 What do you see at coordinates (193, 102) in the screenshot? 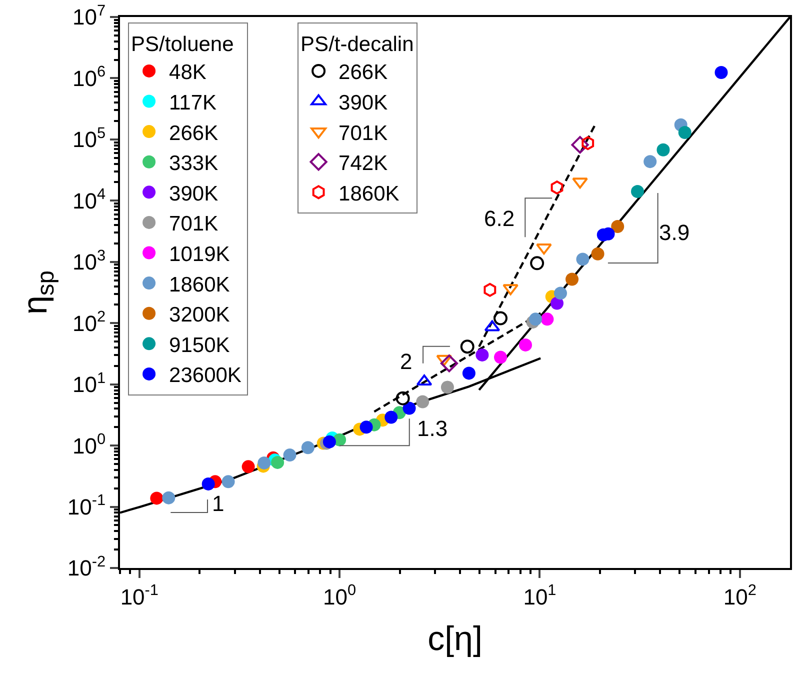
I see `legend-label: 117K` at bounding box center [193, 102].